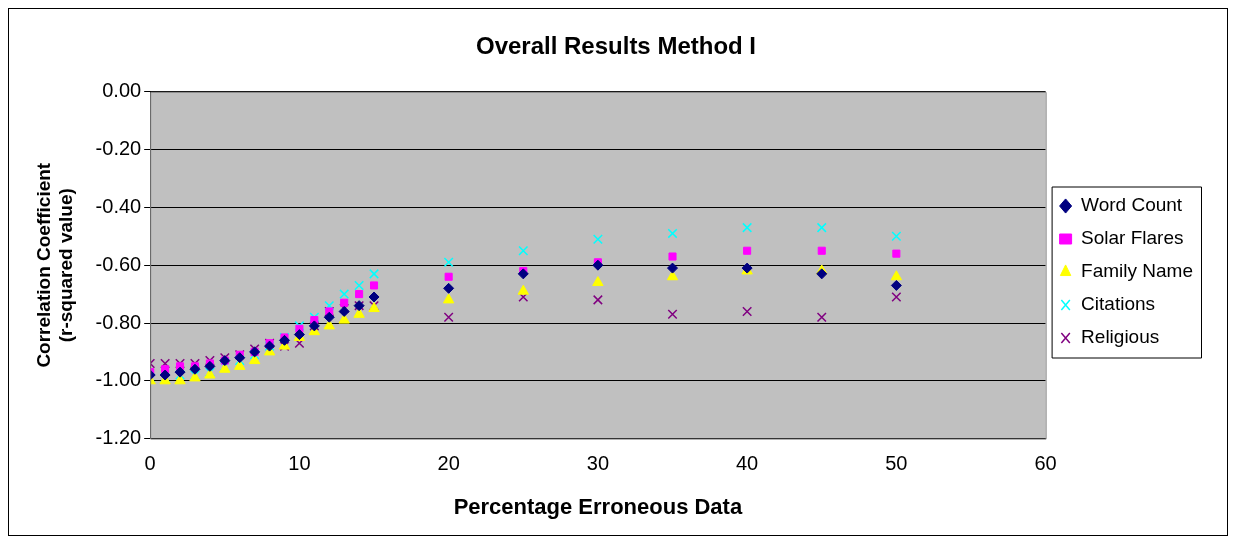 The width and height of the screenshot is (1236, 544). What do you see at coordinates (118, 148) in the screenshot?
I see `y-tick-label: -0.20` at bounding box center [118, 148].